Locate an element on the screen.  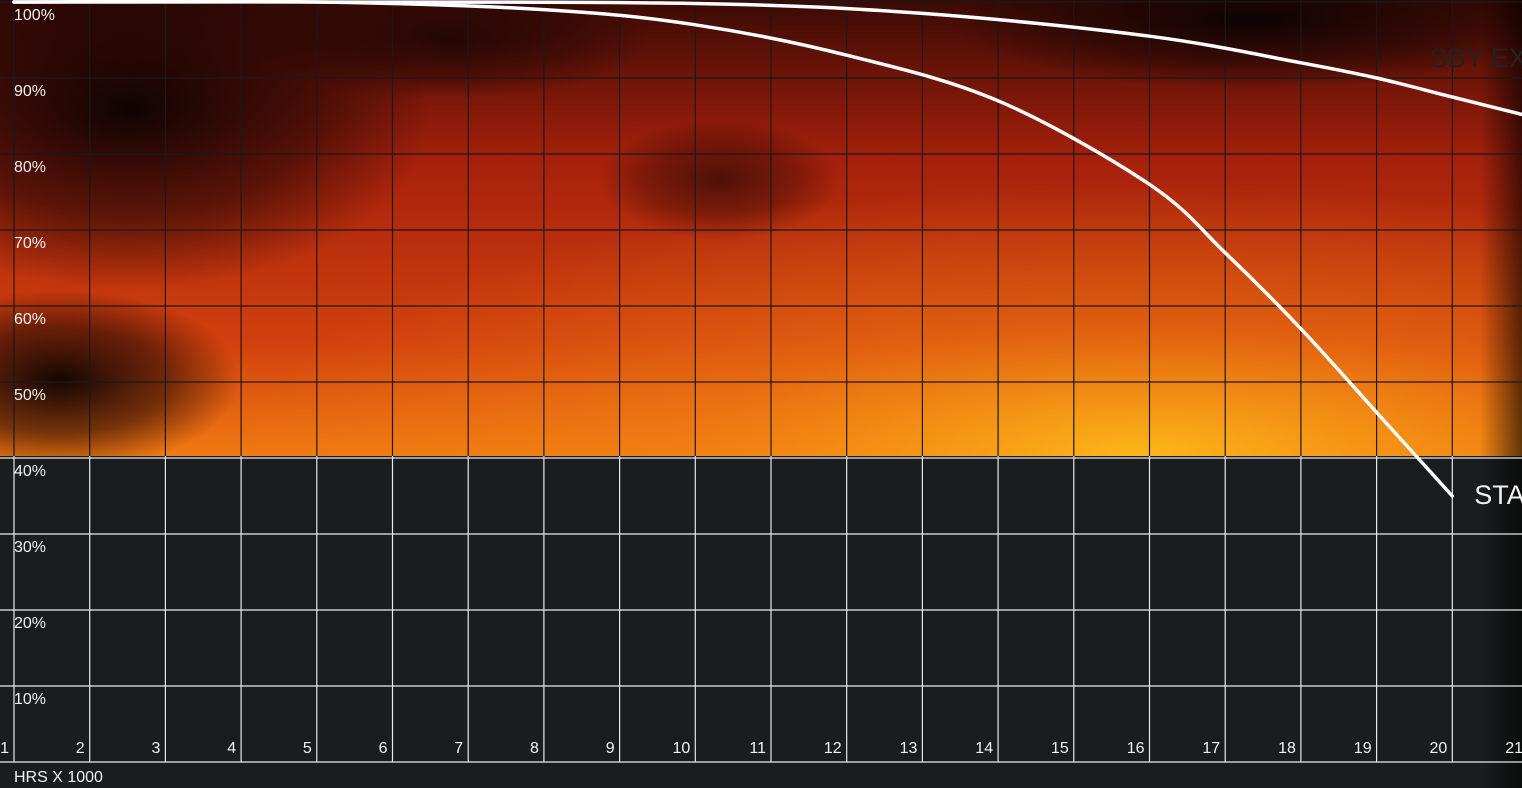
x-axis-label: HRS X 1000 is located at coordinates (58, 777).